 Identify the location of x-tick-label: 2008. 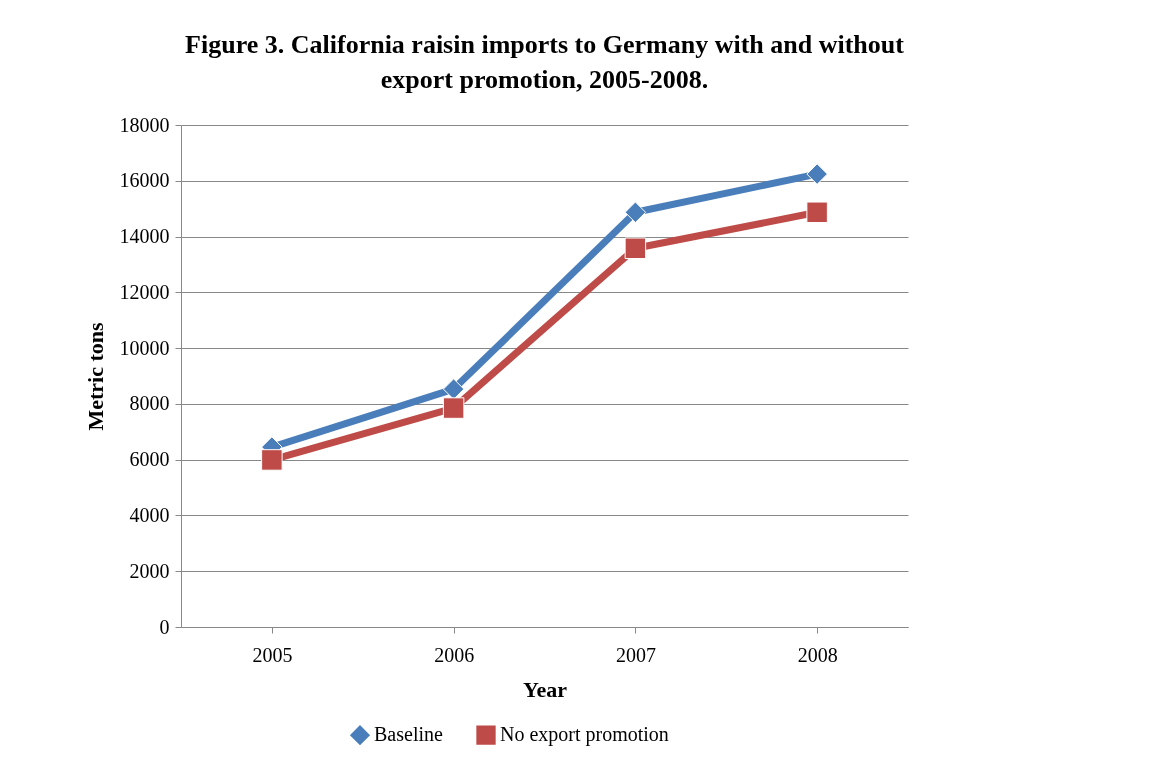
(817, 654).